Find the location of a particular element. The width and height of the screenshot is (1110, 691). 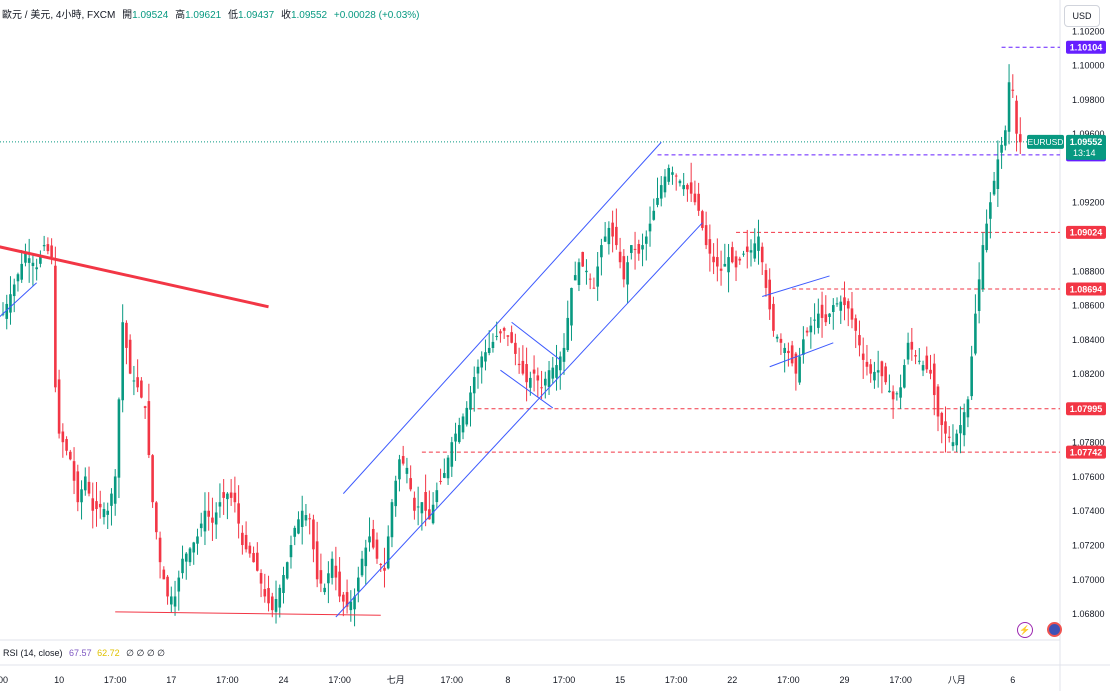

x-tick-label: 17:00 is located at coordinates (452, 680).